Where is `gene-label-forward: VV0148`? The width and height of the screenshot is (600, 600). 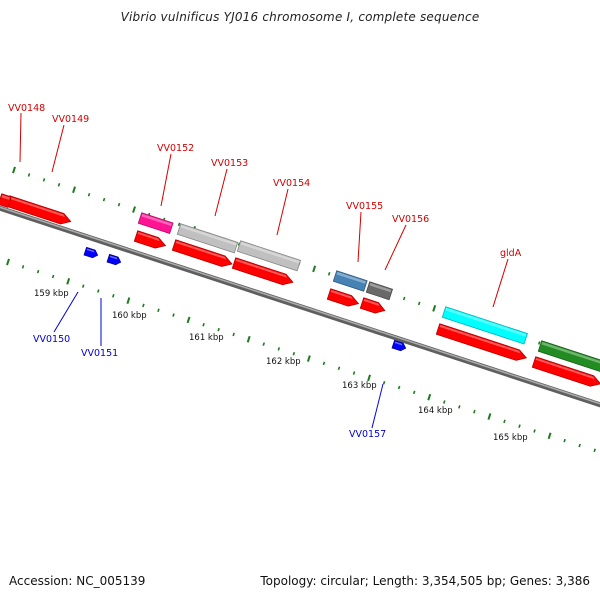
gene-label-forward: VV0148 is located at coordinates (26, 108).